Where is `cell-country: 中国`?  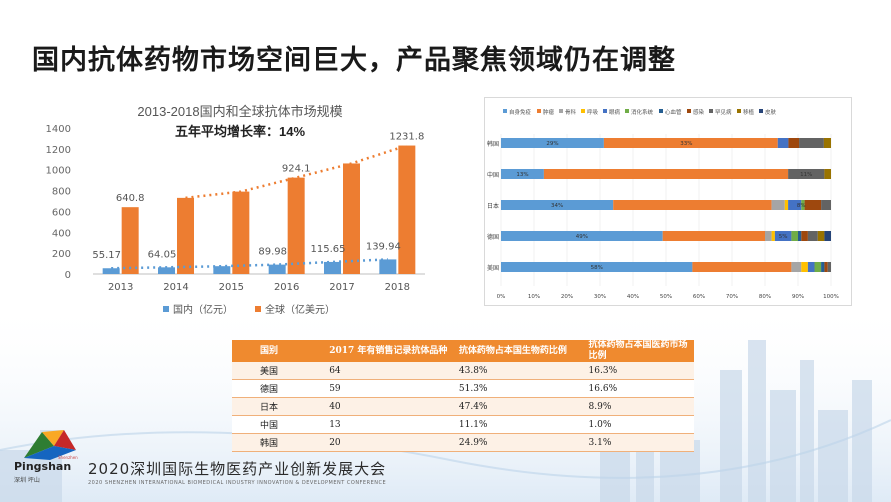 cell-country: 中国 is located at coordinates (279, 424).